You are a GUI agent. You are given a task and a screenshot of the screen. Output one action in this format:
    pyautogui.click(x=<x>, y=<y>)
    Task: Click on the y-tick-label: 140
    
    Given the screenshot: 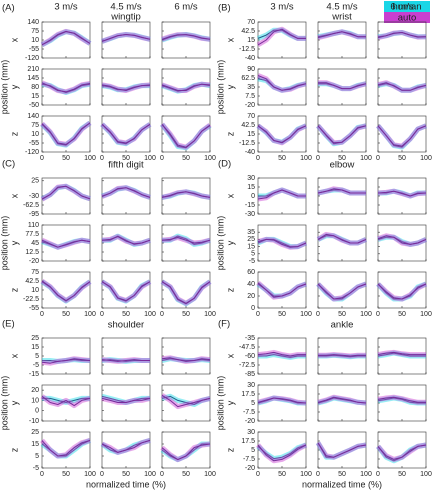 What is the action you would take?
    pyautogui.click(x=33, y=22)
    